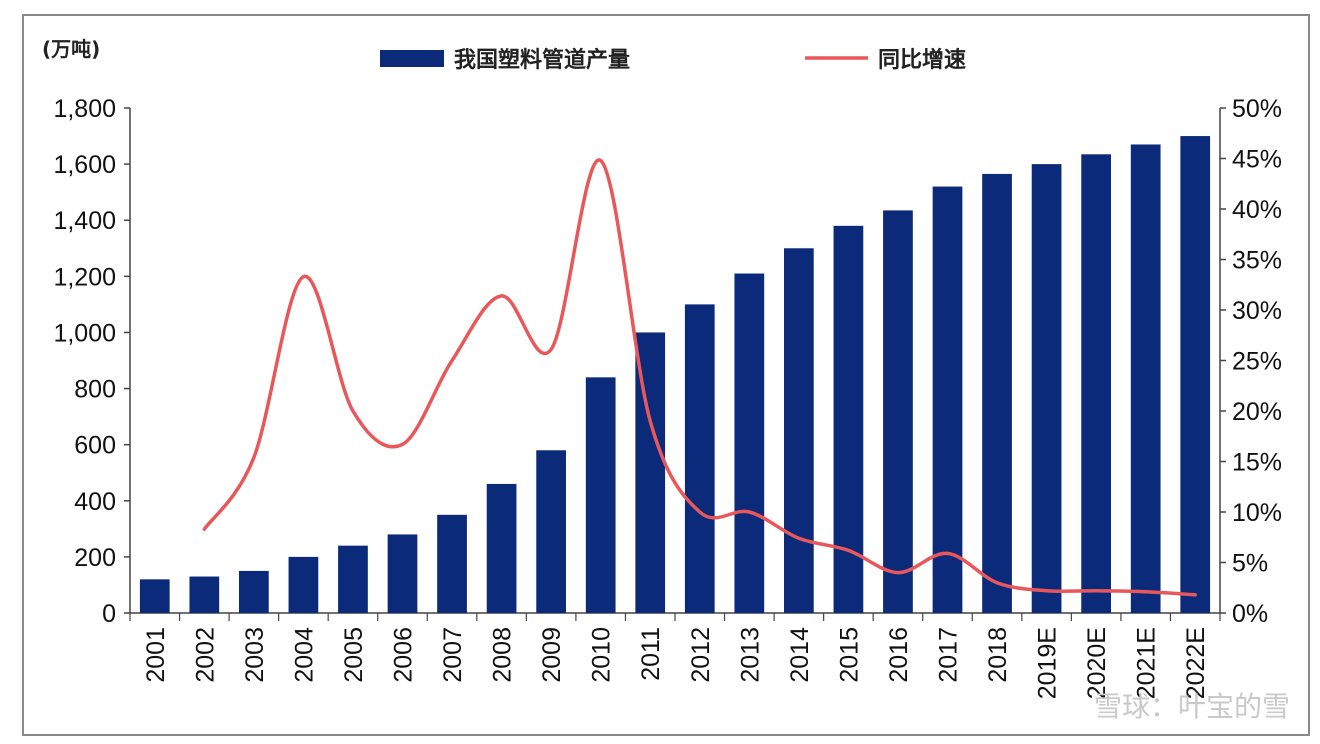 This screenshot has width=1320, height=744. I want to click on right-tick-label: 5%, so click(1250, 564).